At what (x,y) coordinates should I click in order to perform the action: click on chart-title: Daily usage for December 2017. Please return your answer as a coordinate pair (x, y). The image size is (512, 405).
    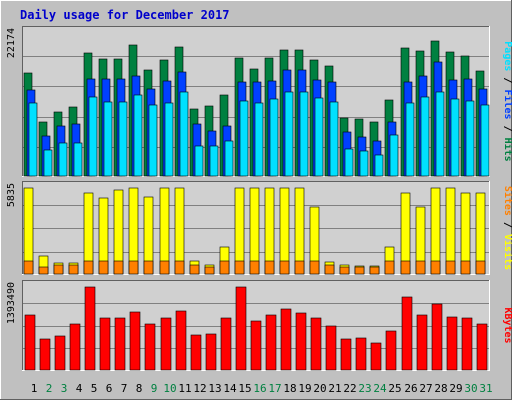
    Looking at the image, I should click on (125, 15).